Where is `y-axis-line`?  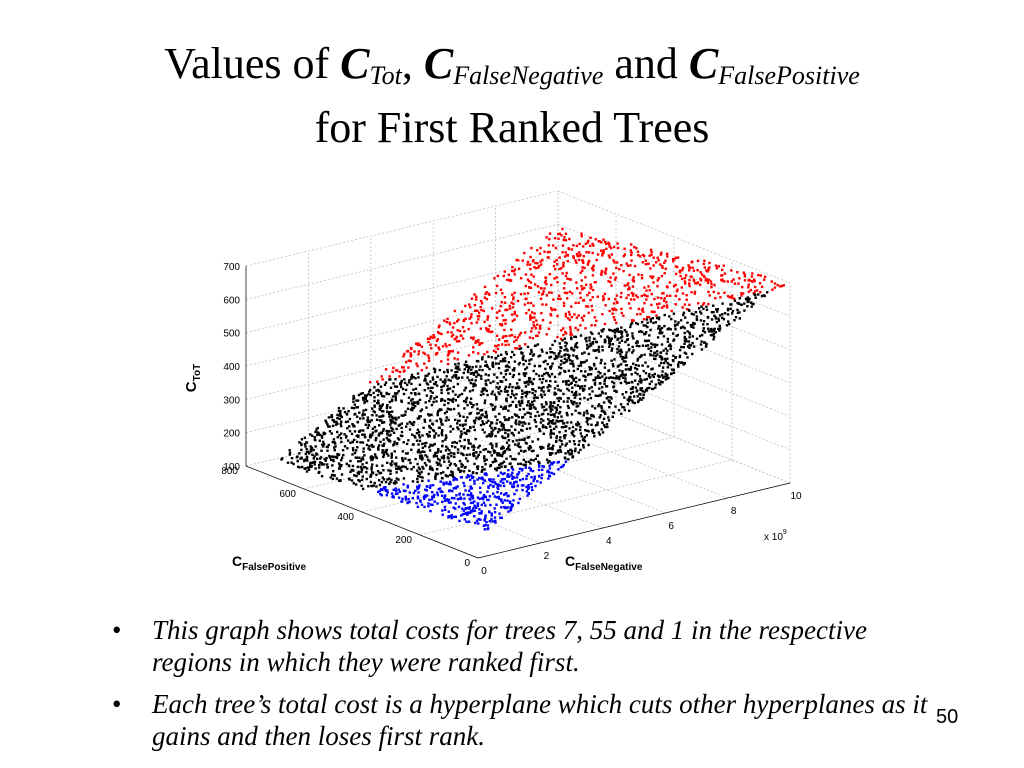
y-axis-line is located at coordinates (362, 512).